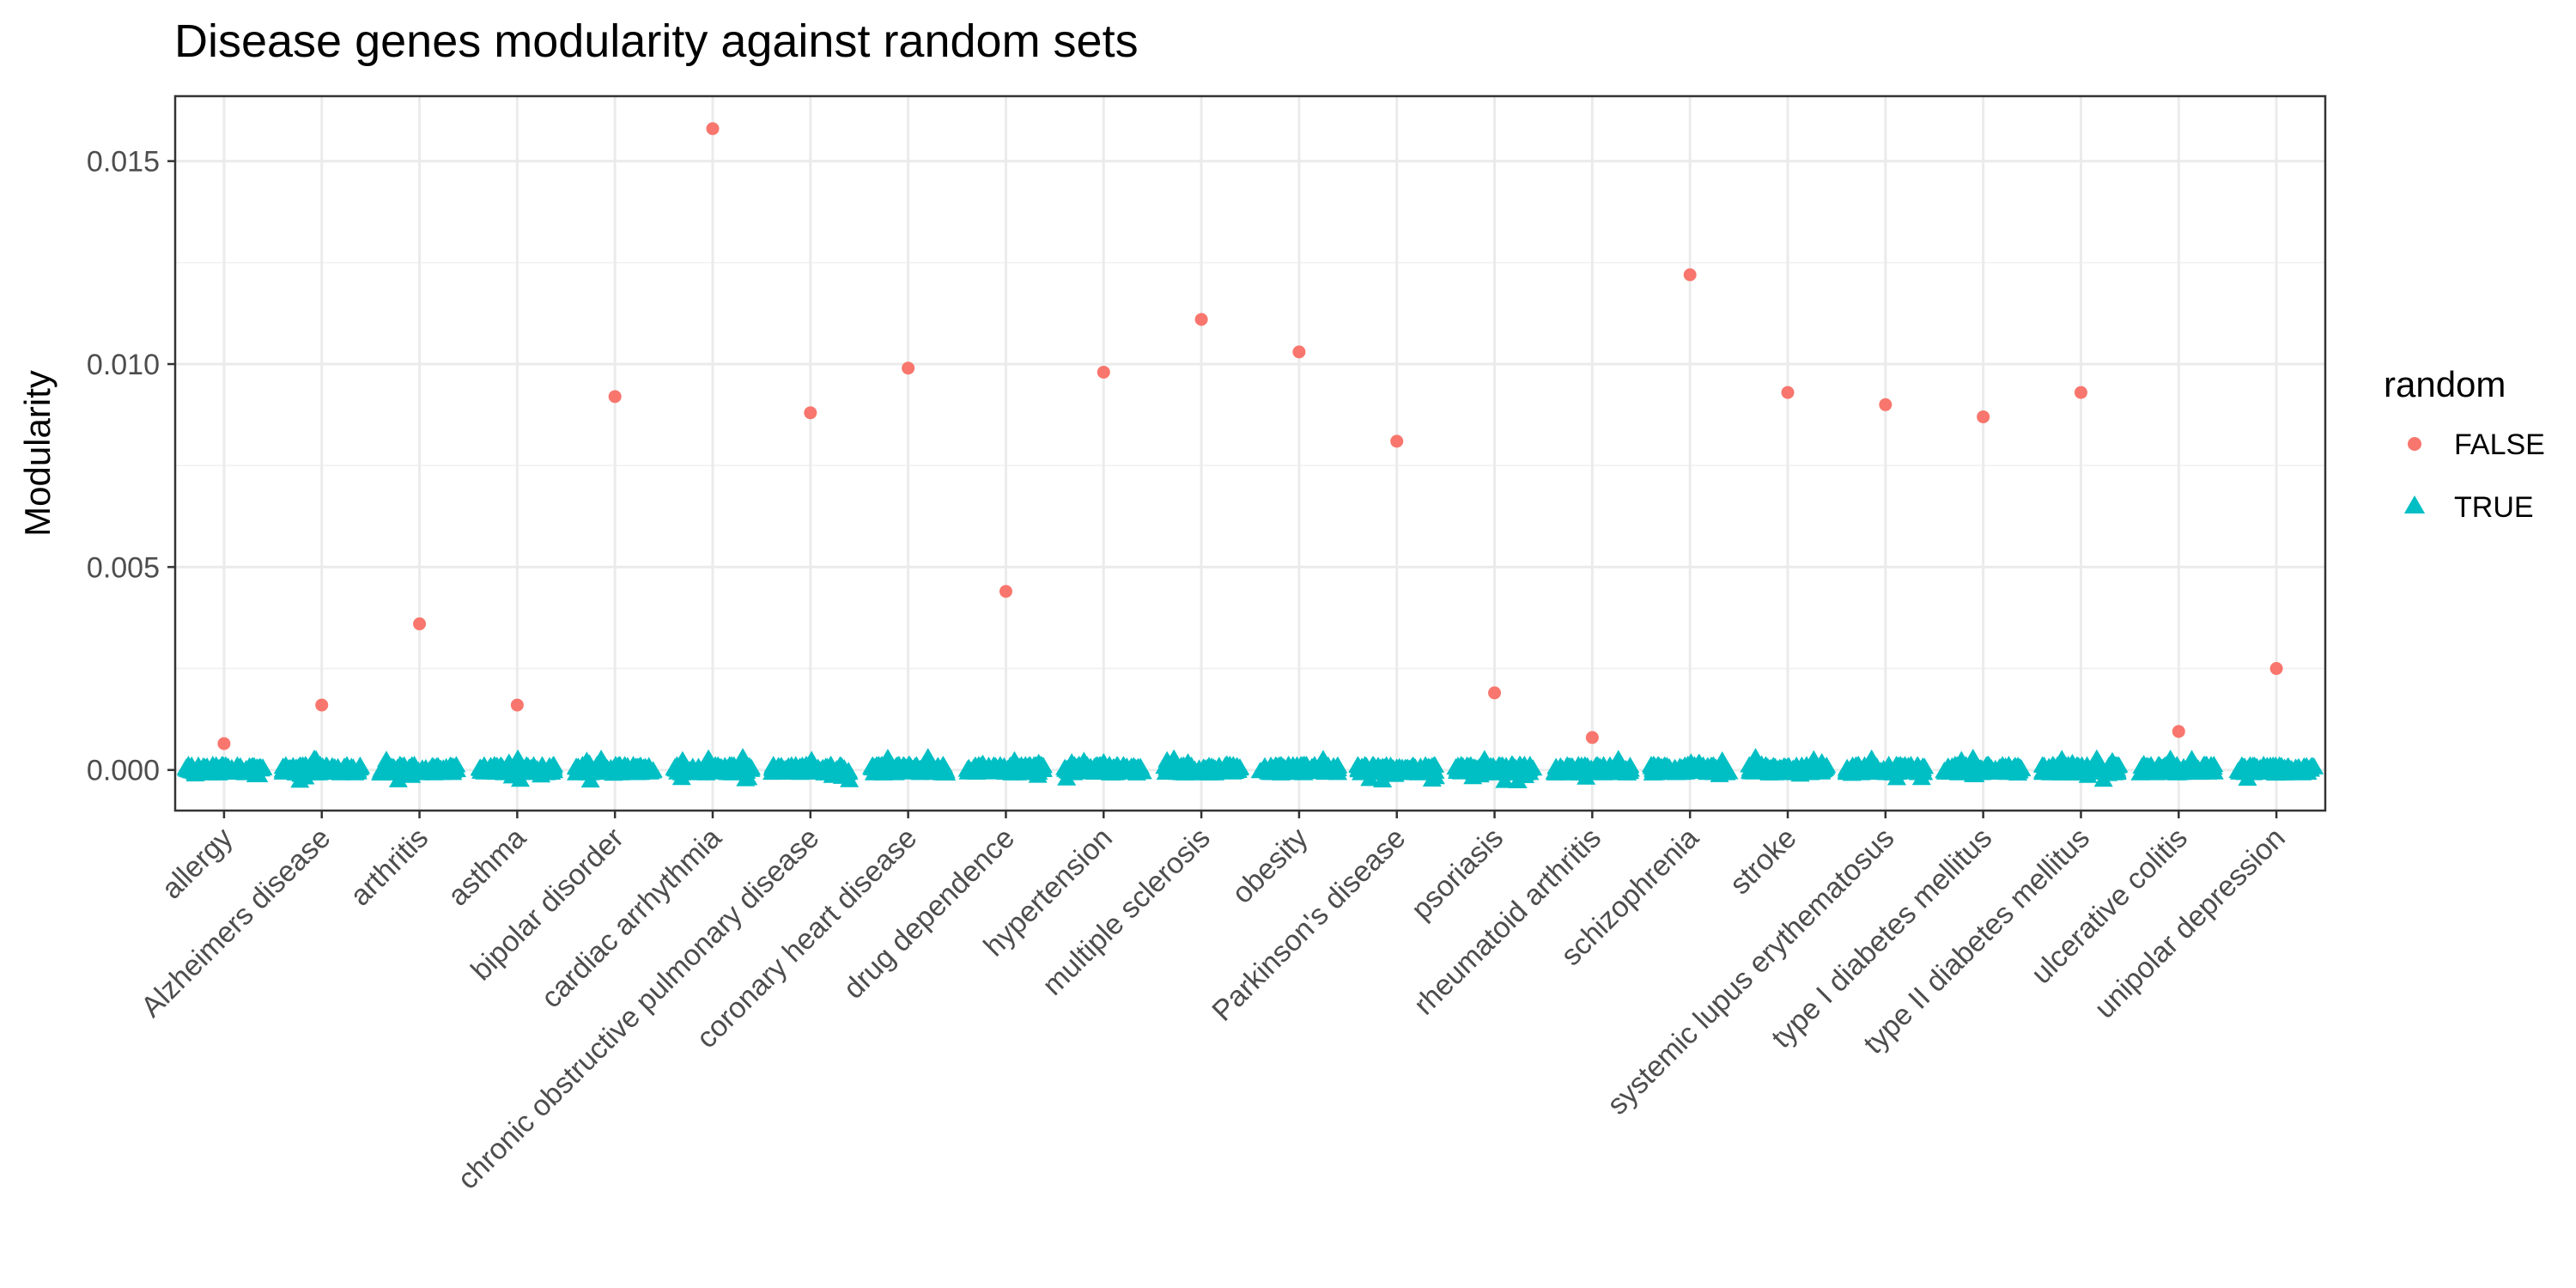  Describe the element at coordinates (123, 162) in the screenshot. I see `y-tick-label: 0.015` at that location.